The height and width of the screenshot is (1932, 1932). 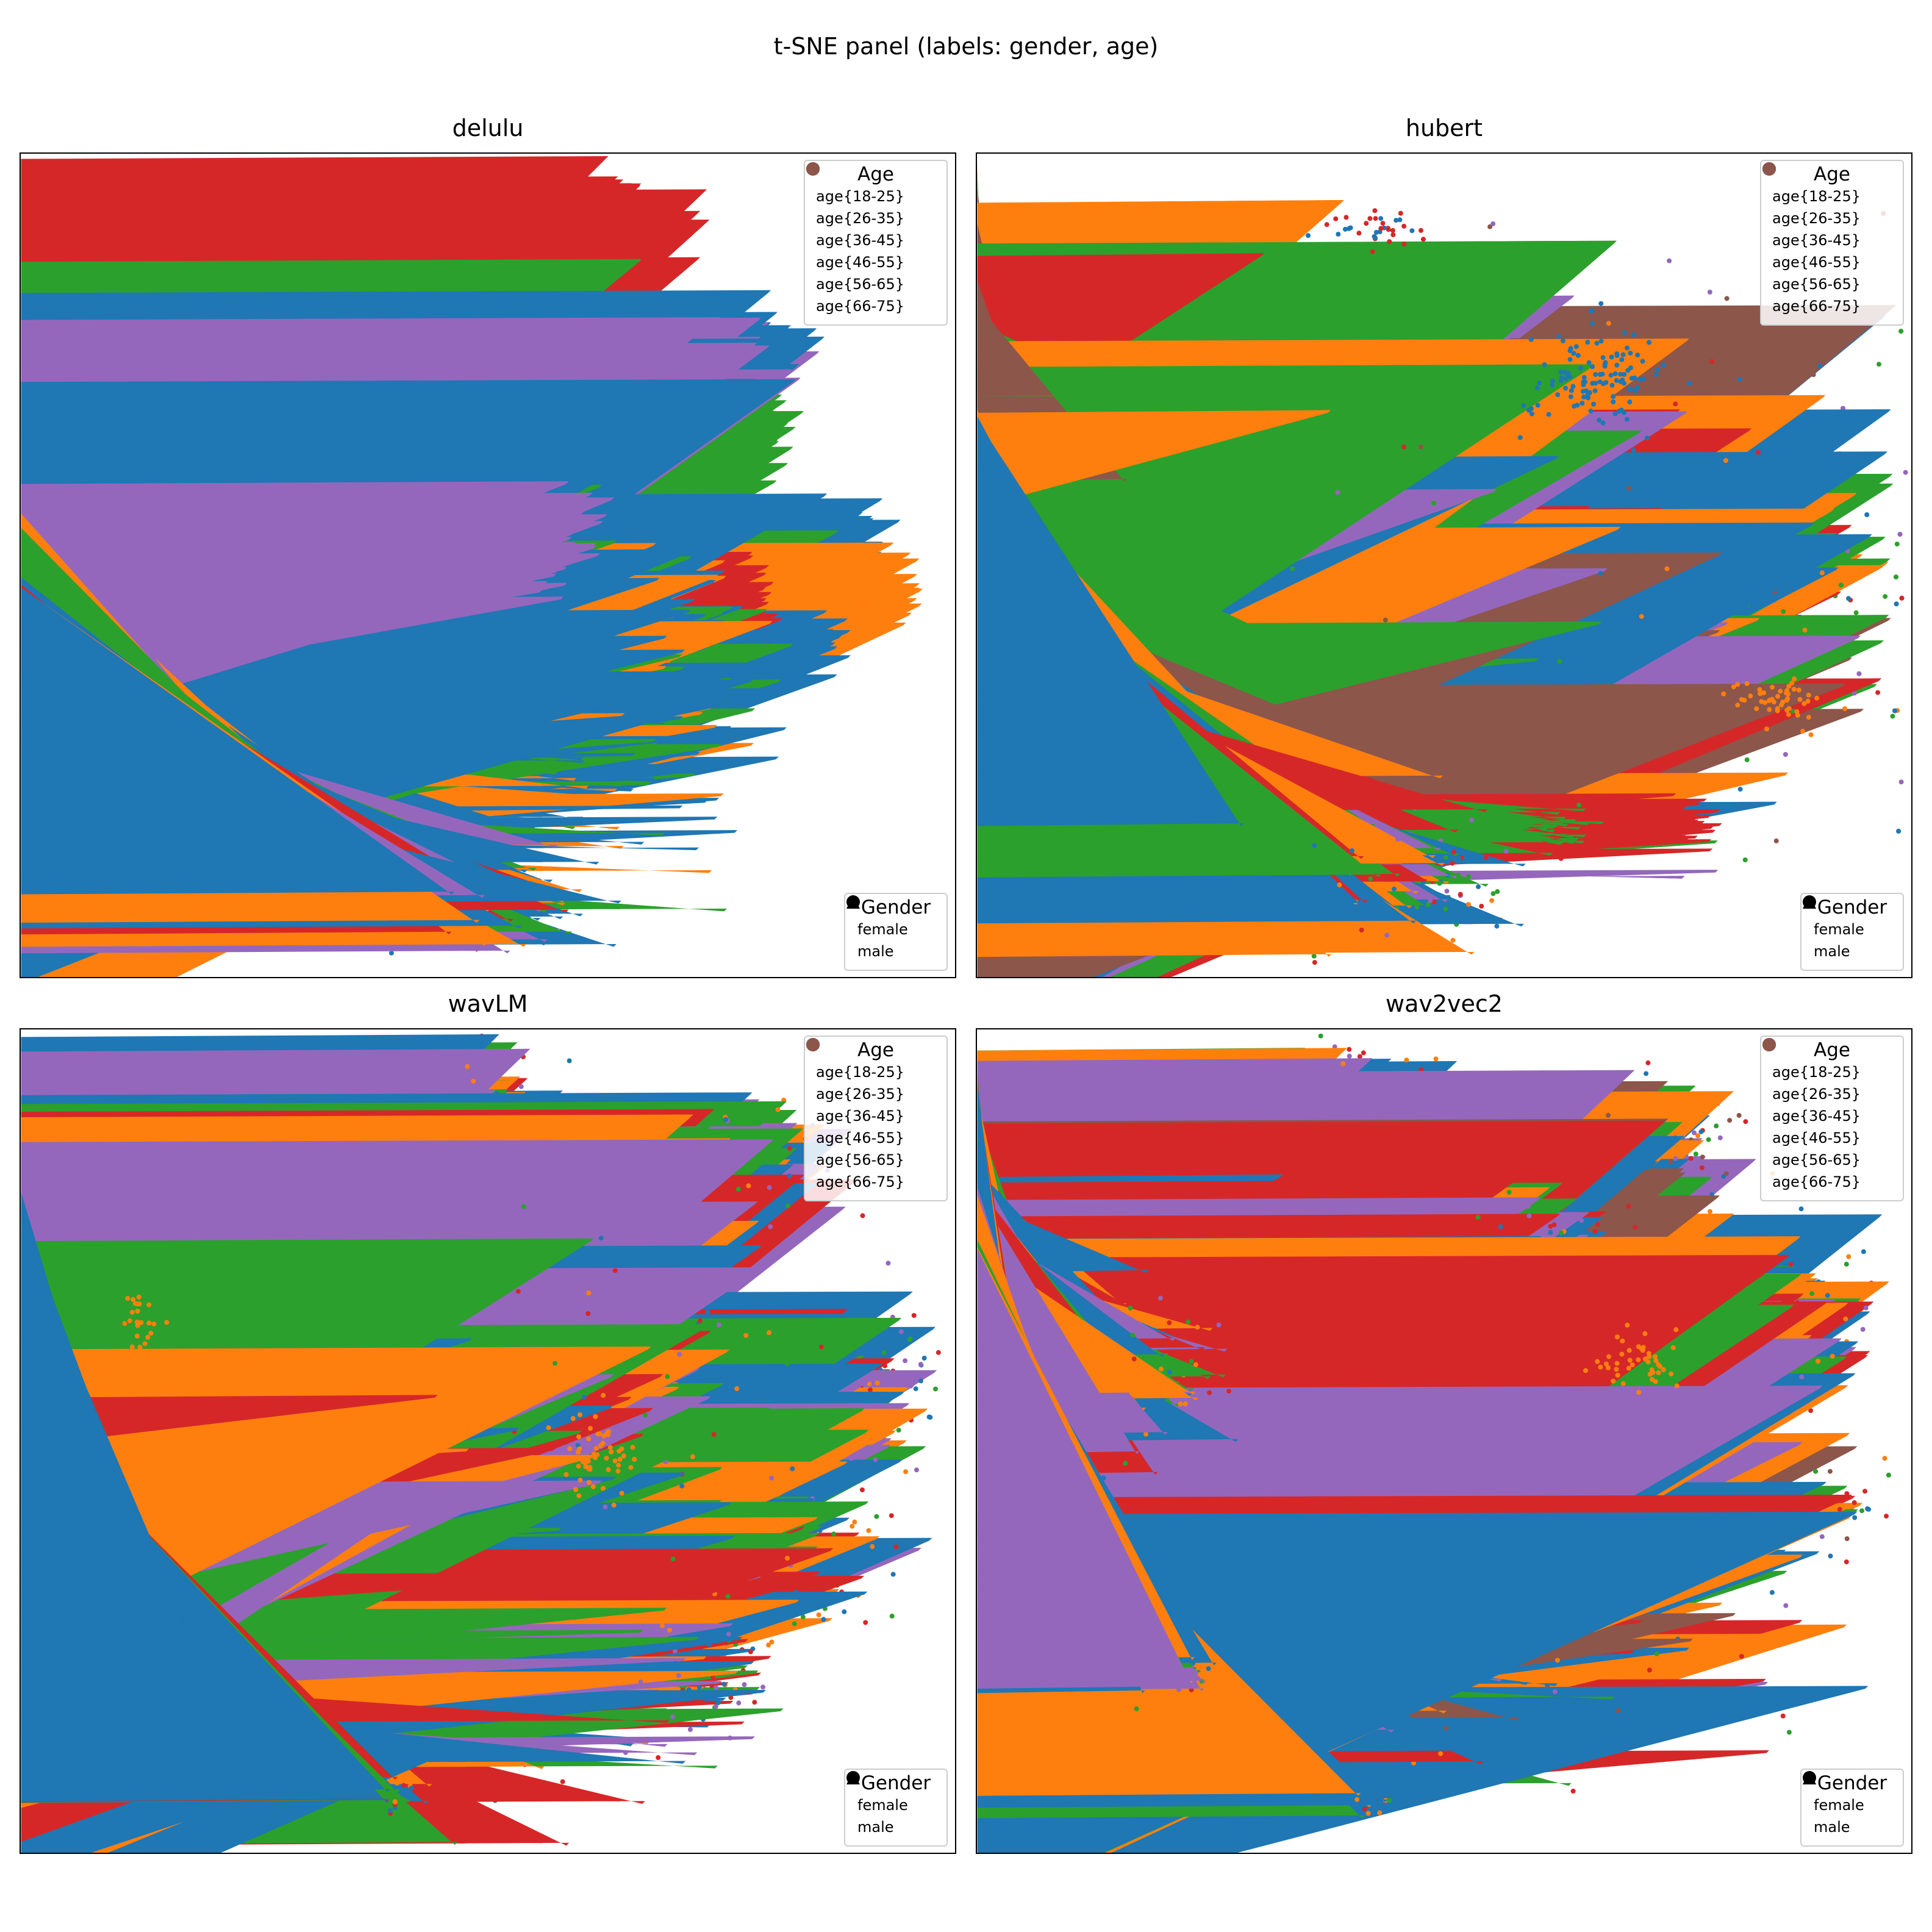 What do you see at coordinates (1896, 604) in the screenshot?
I see `scatter-point-2011` at bounding box center [1896, 604].